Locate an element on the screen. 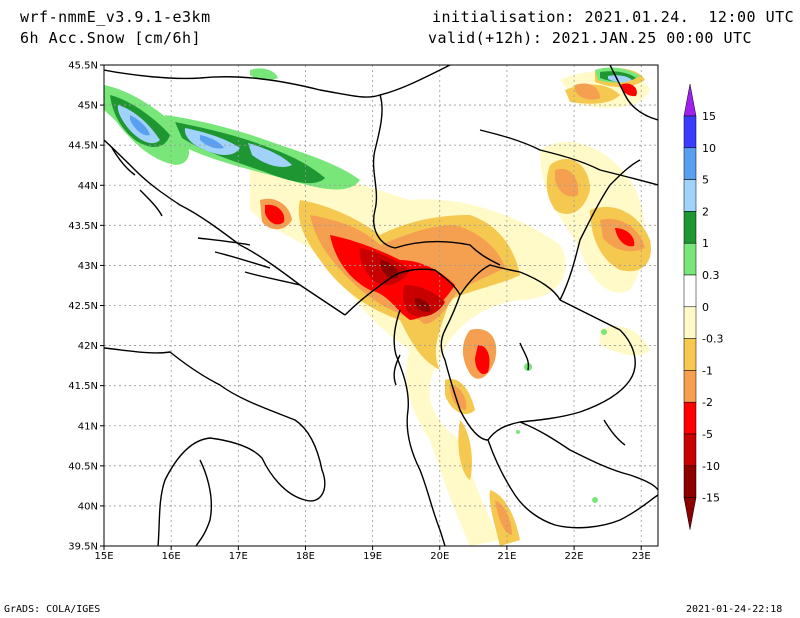  colorbar-label: 10 is located at coordinates (709, 148).